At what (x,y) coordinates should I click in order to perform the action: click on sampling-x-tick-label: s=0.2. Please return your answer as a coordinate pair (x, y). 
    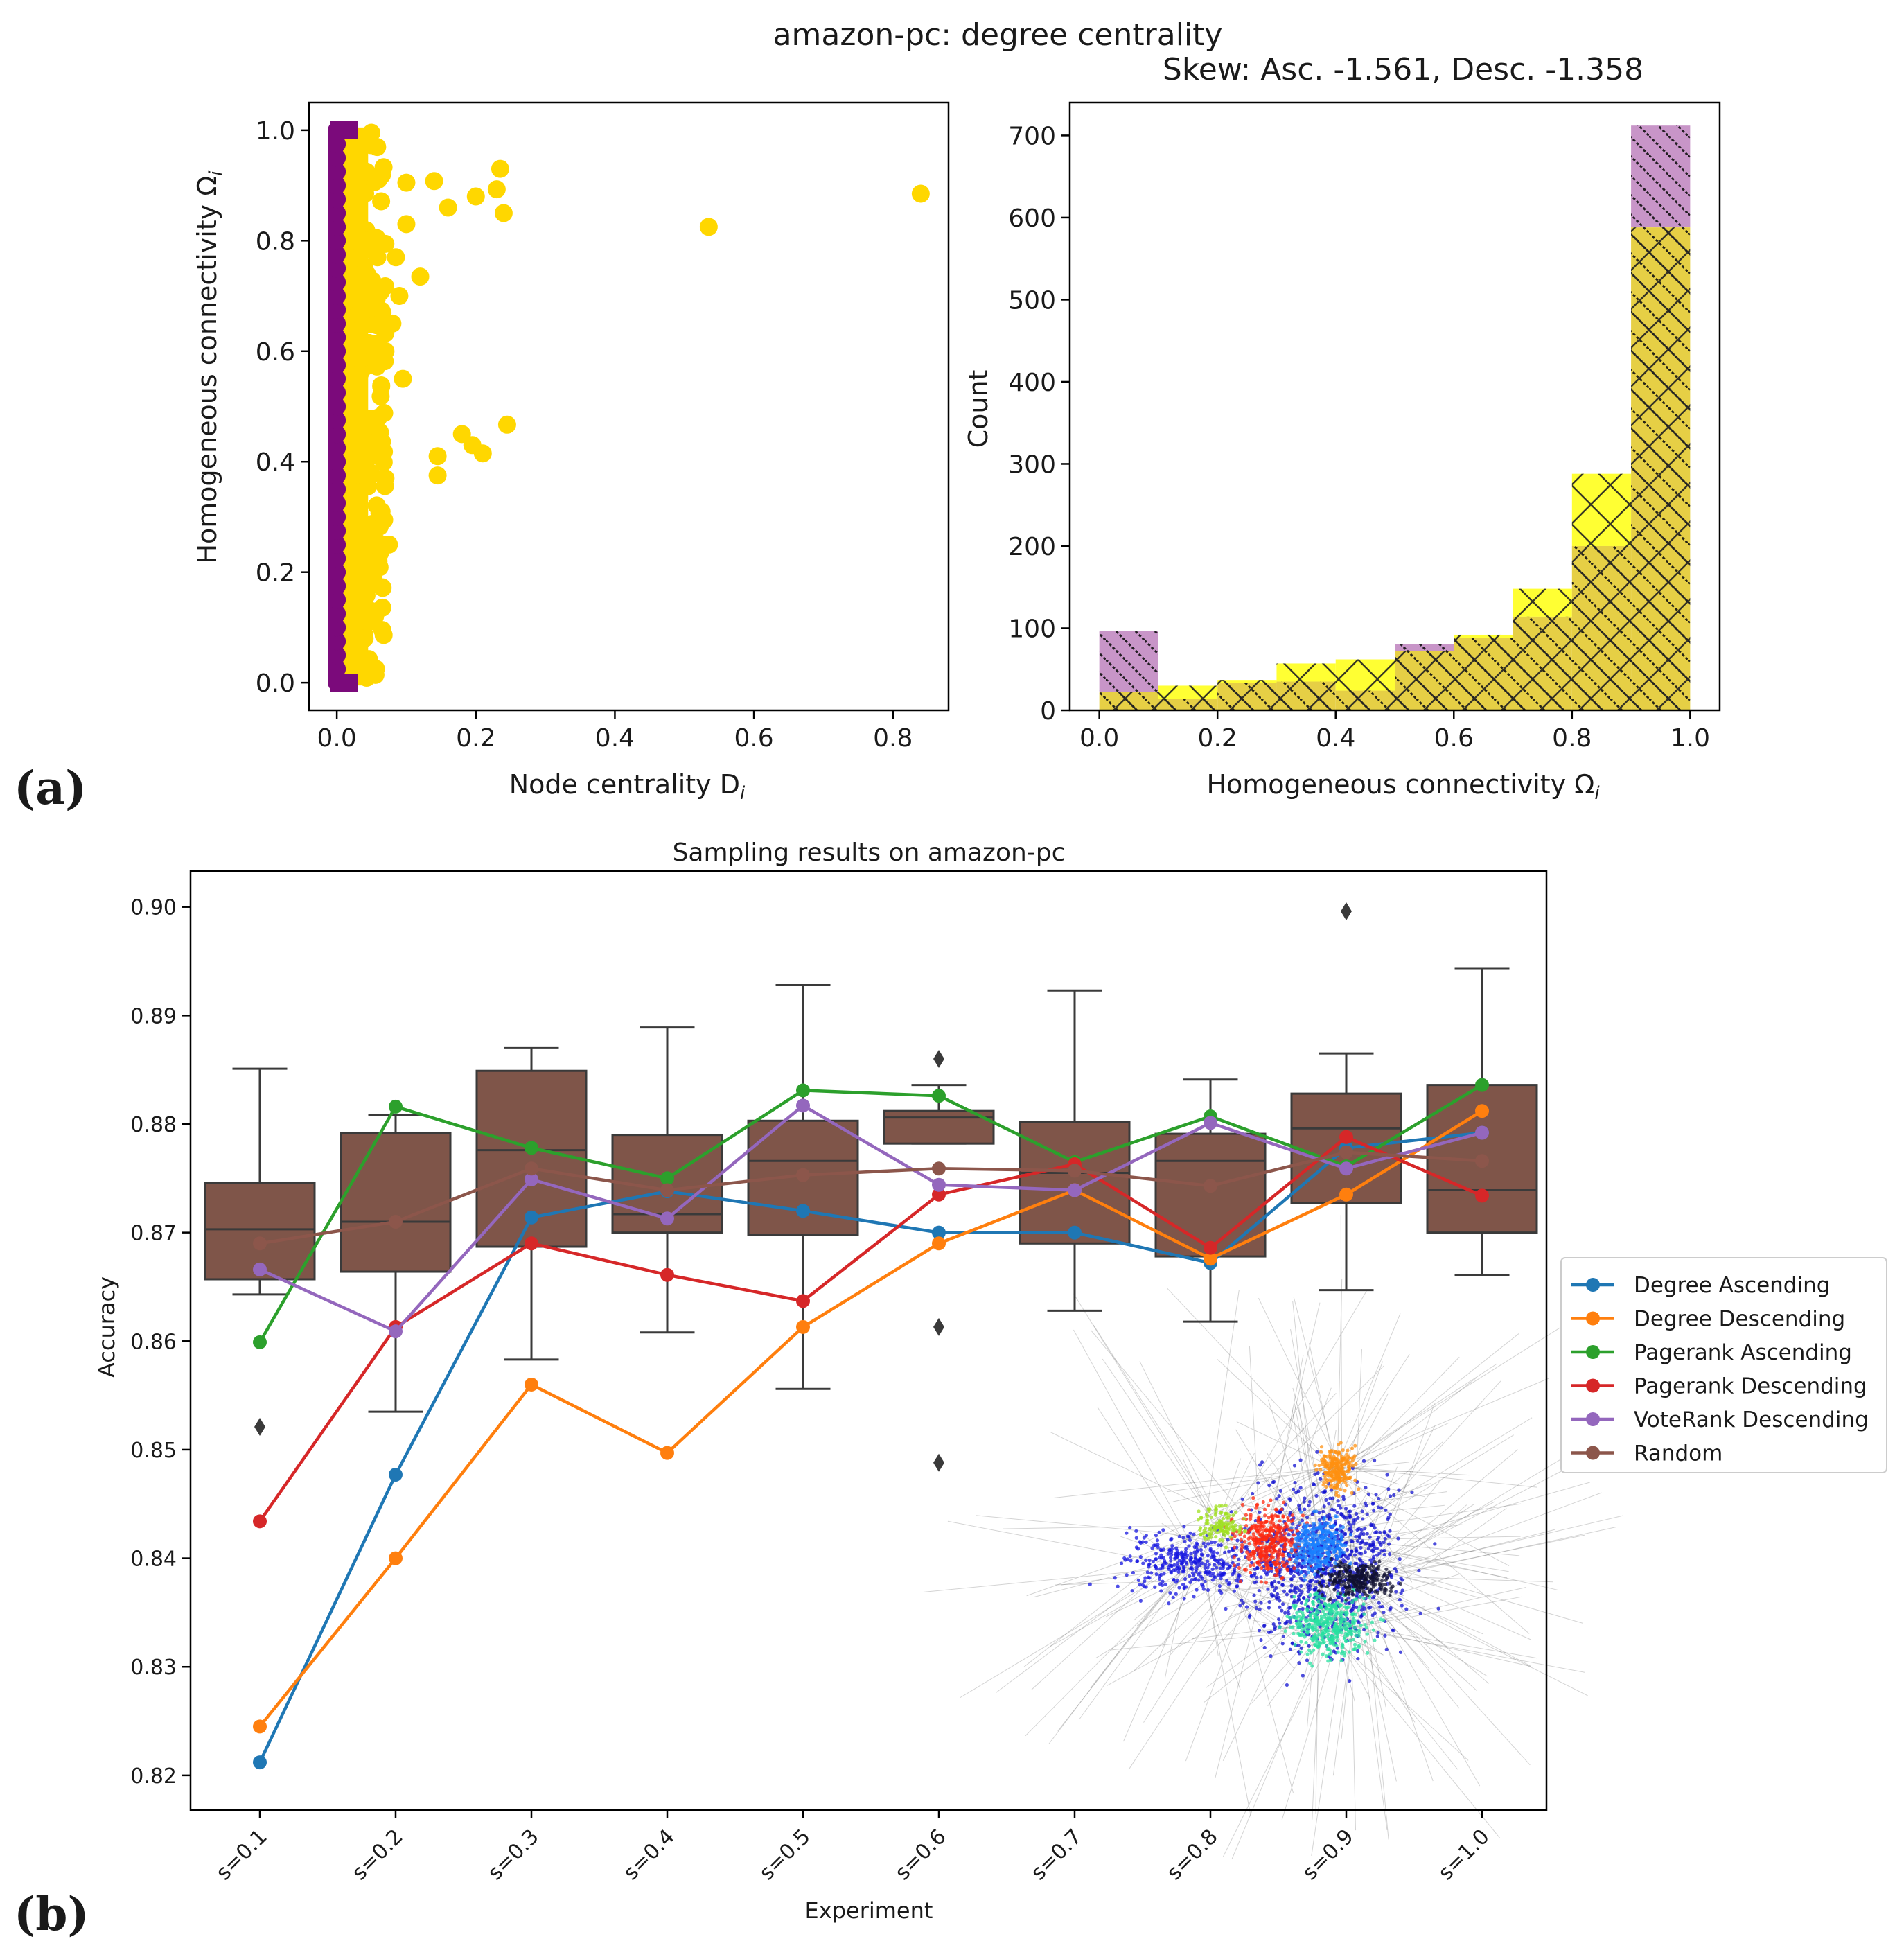
    Looking at the image, I should click on (377, 1855).